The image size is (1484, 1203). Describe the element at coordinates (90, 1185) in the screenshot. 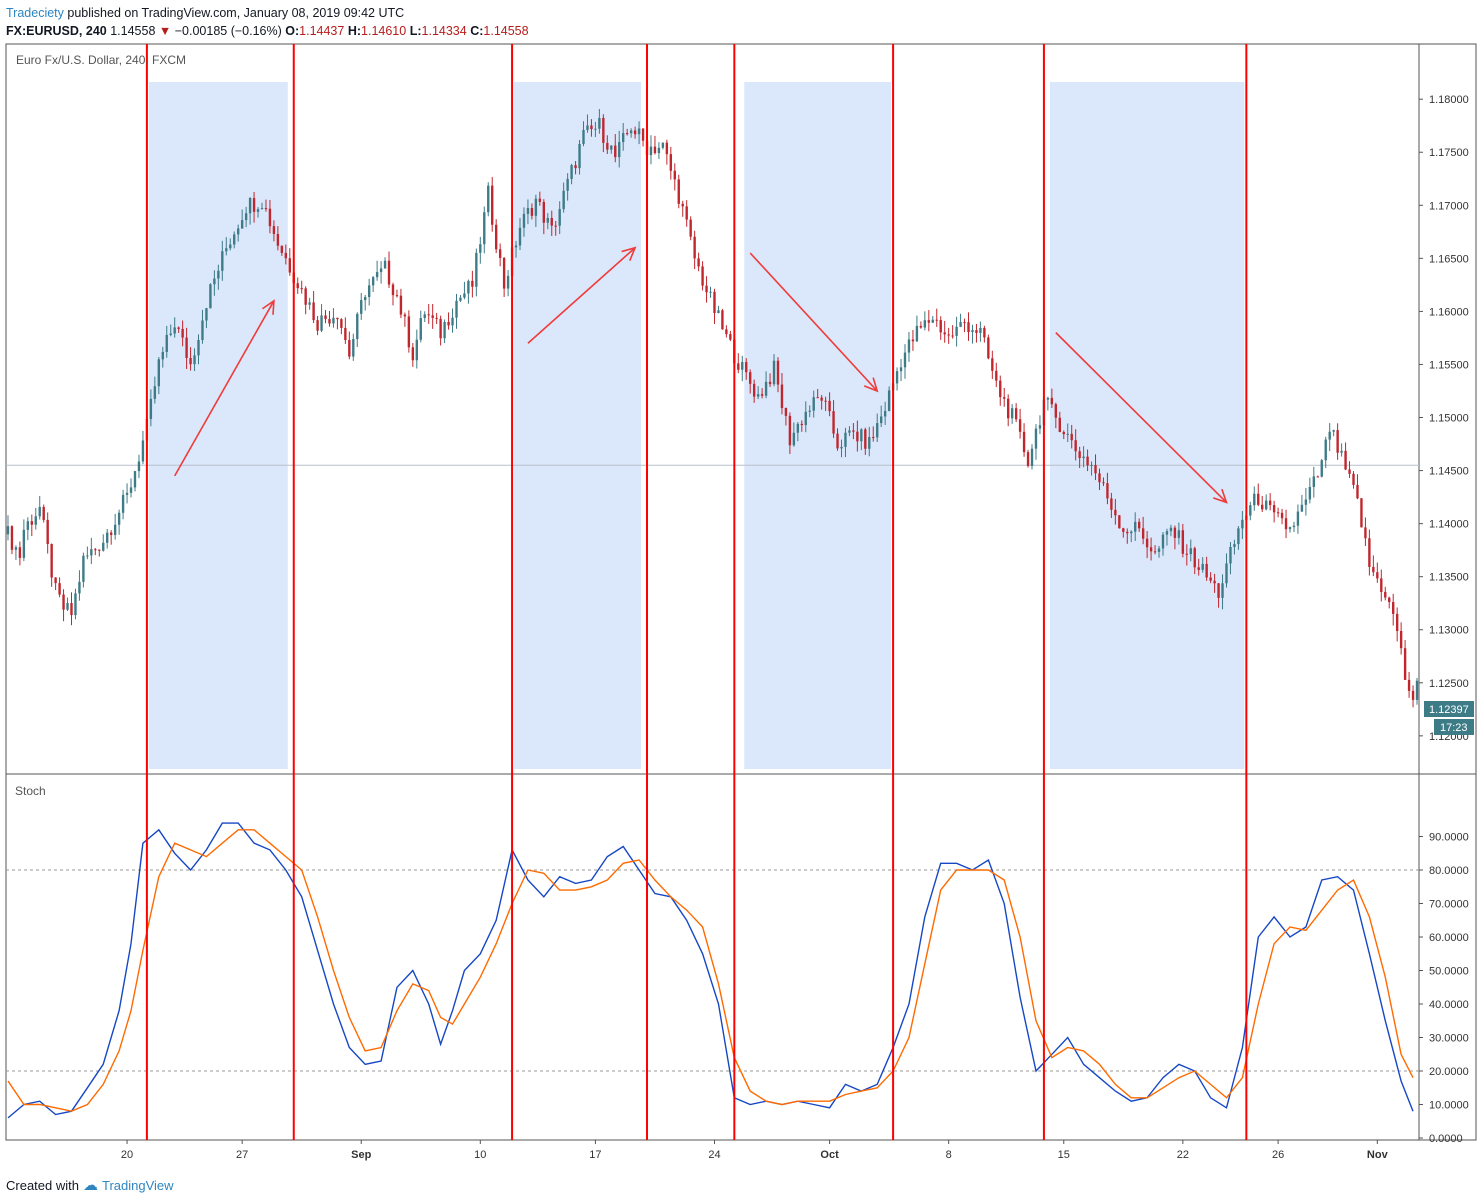

I see `tradingview-logo-icon: ☁` at that location.